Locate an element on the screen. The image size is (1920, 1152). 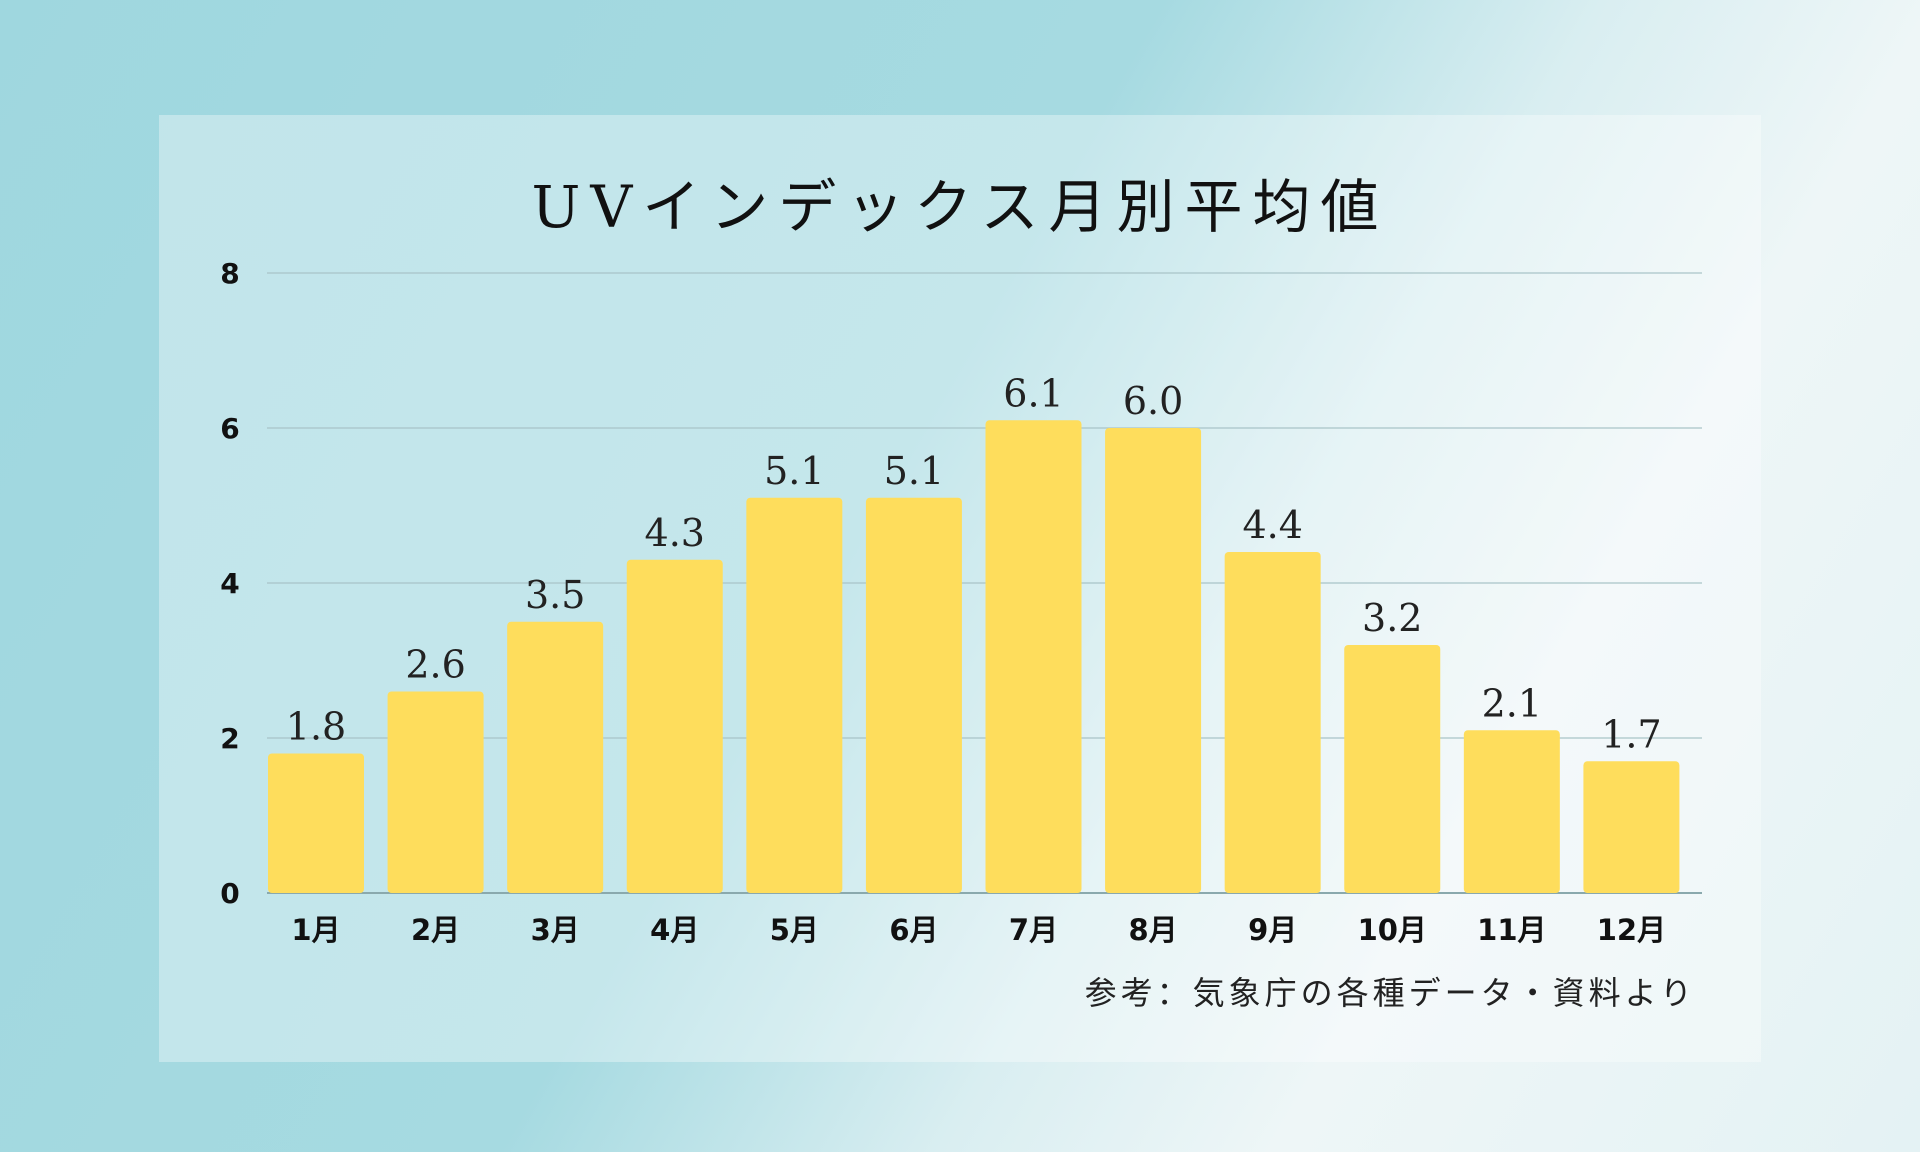
data-label: 2.1 is located at coordinates (1512, 703).